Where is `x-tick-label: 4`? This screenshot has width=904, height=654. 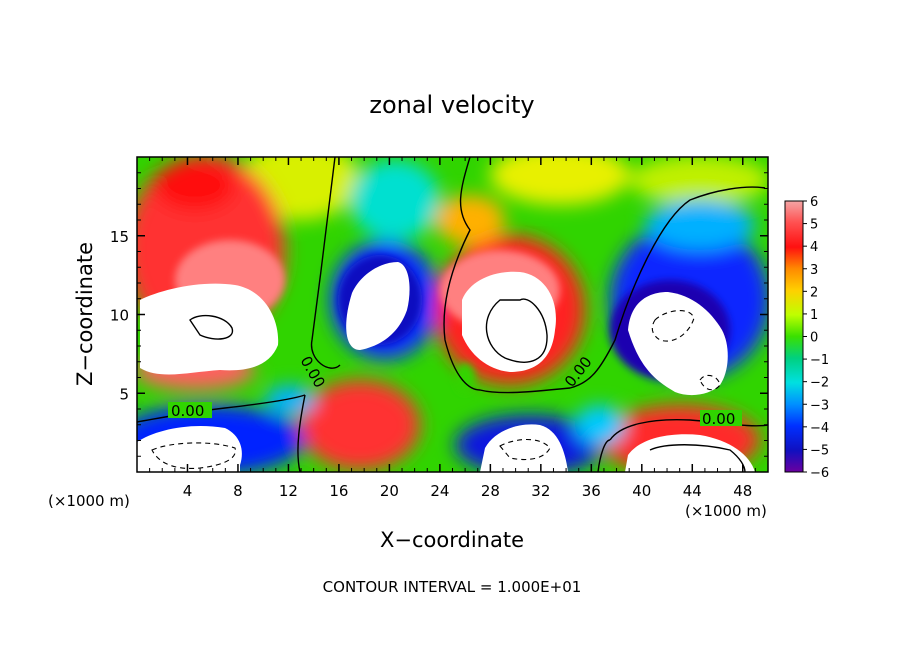
x-tick-label: 4 is located at coordinates (188, 491).